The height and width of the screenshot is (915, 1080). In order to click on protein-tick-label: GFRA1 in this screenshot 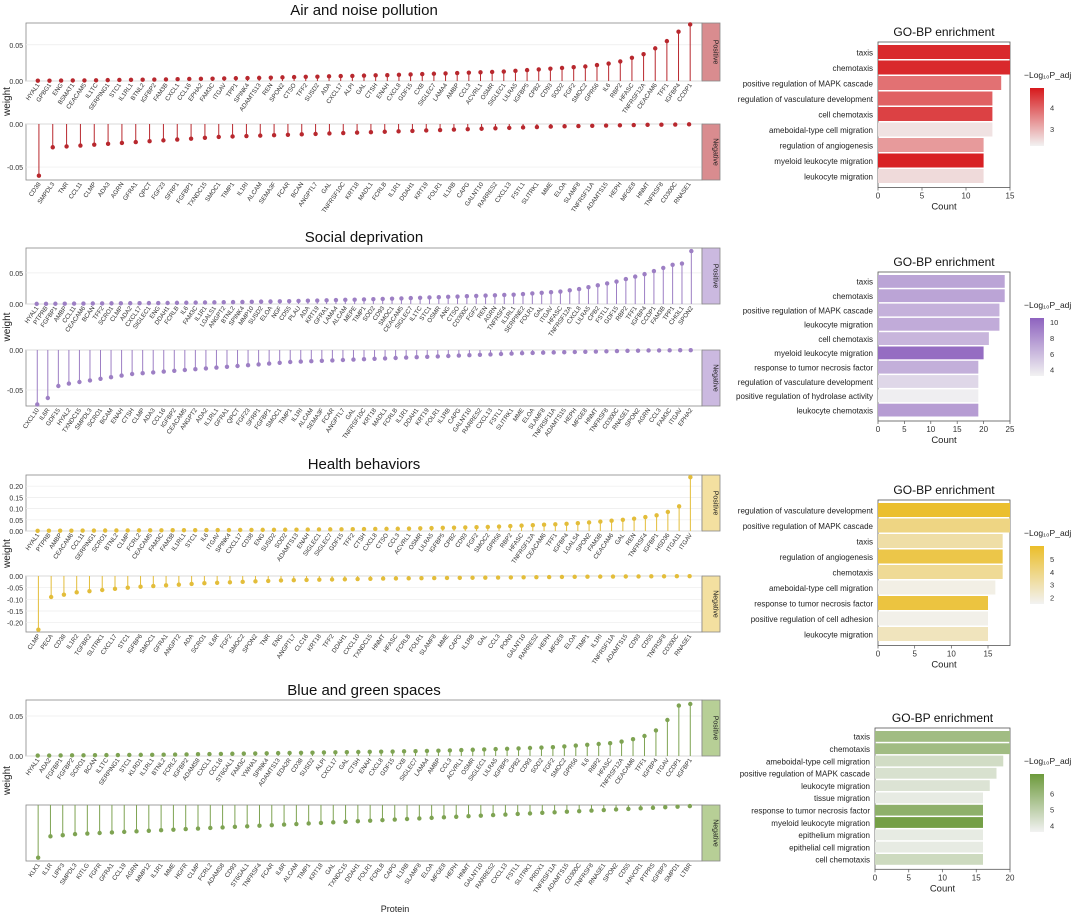, I will do `click(131, 191)`.